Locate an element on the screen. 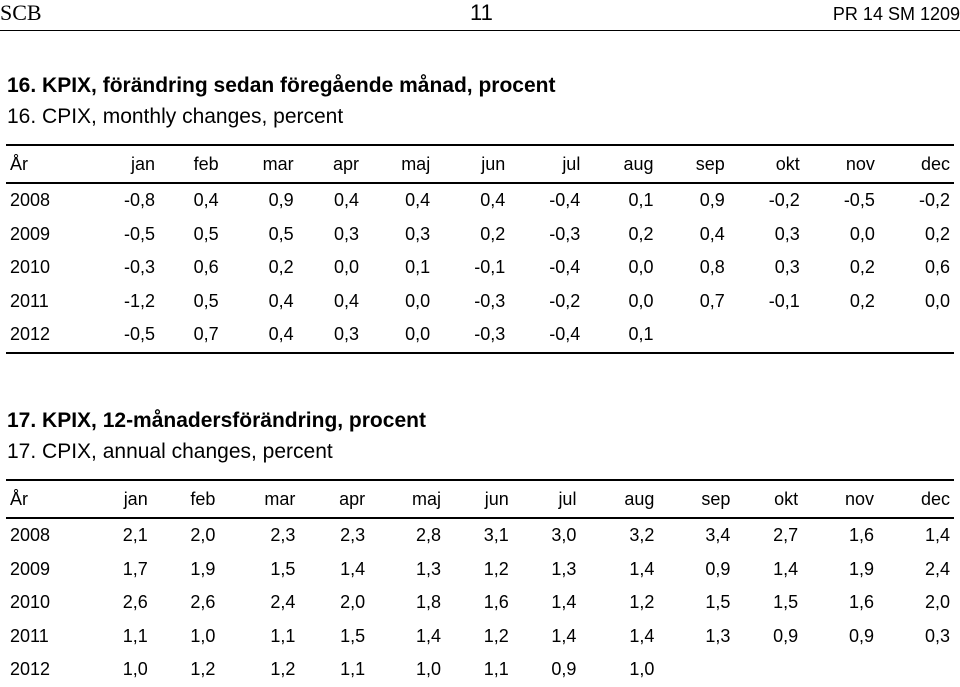  table-16-column-header: nov is located at coordinates (841, 164).